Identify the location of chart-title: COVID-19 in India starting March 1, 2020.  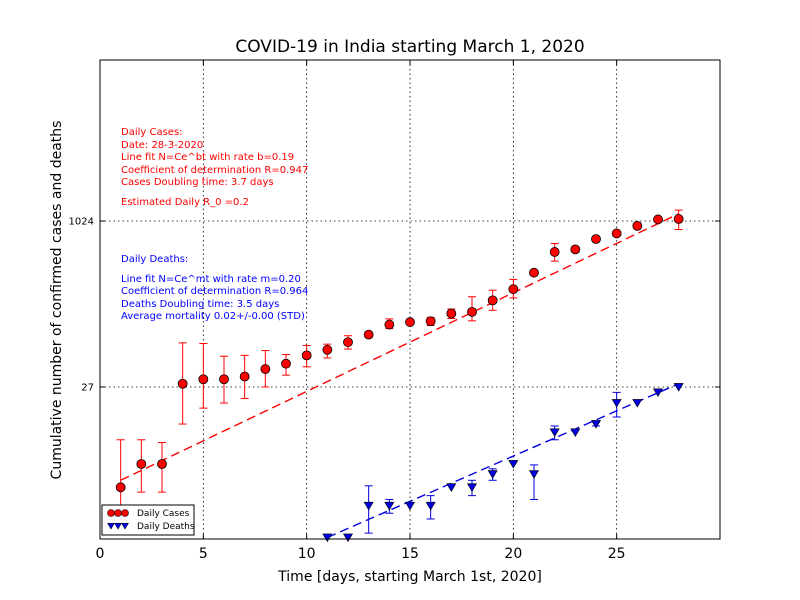
(409, 47).